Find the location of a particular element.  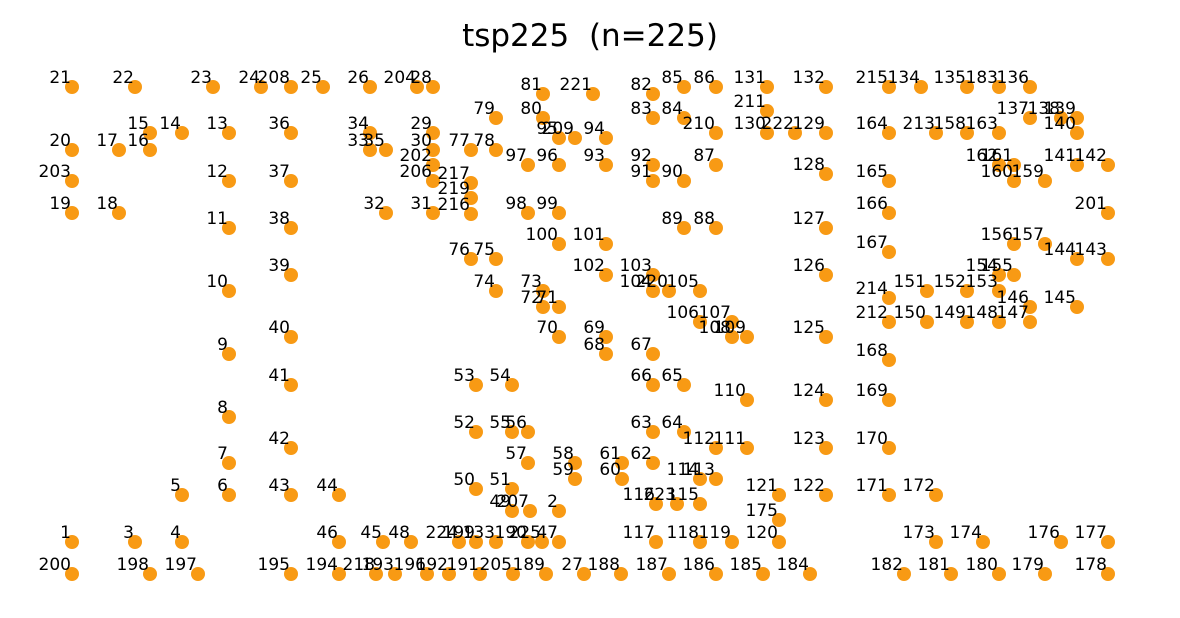

city-label: 23 is located at coordinates (201, 78).